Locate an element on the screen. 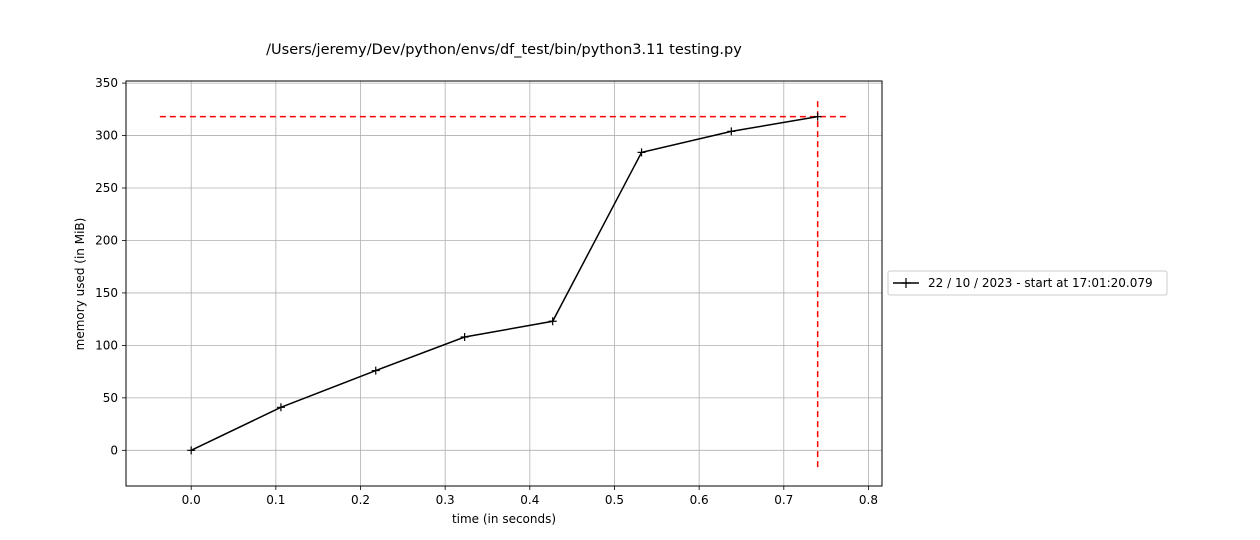 The height and width of the screenshot is (540, 1260). x-tick-label: 0.4 is located at coordinates (529, 500).